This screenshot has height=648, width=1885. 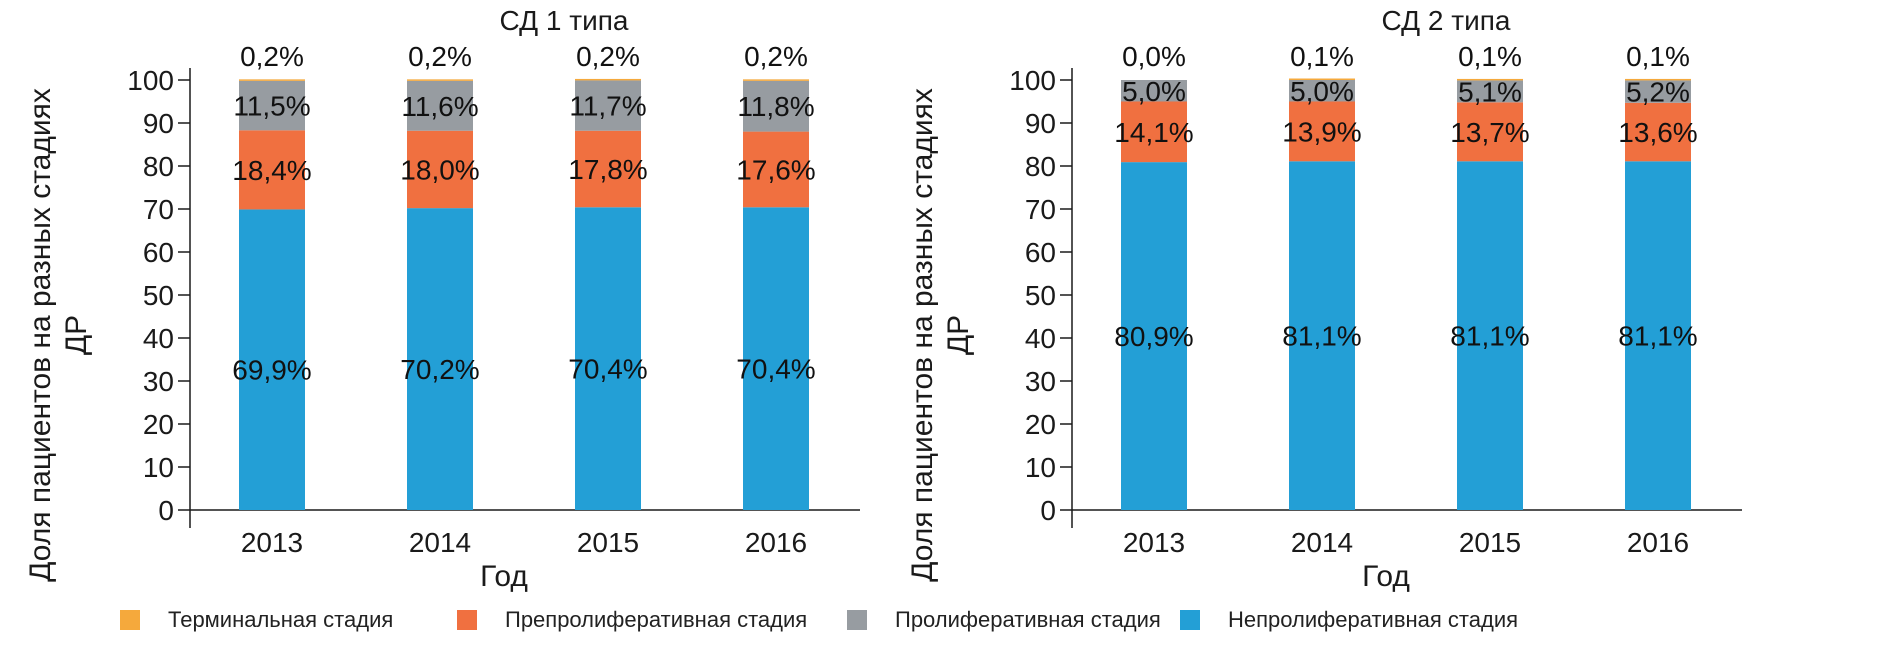 I want to click on chart1-bar-2015-s1, so click(x=608, y=169).